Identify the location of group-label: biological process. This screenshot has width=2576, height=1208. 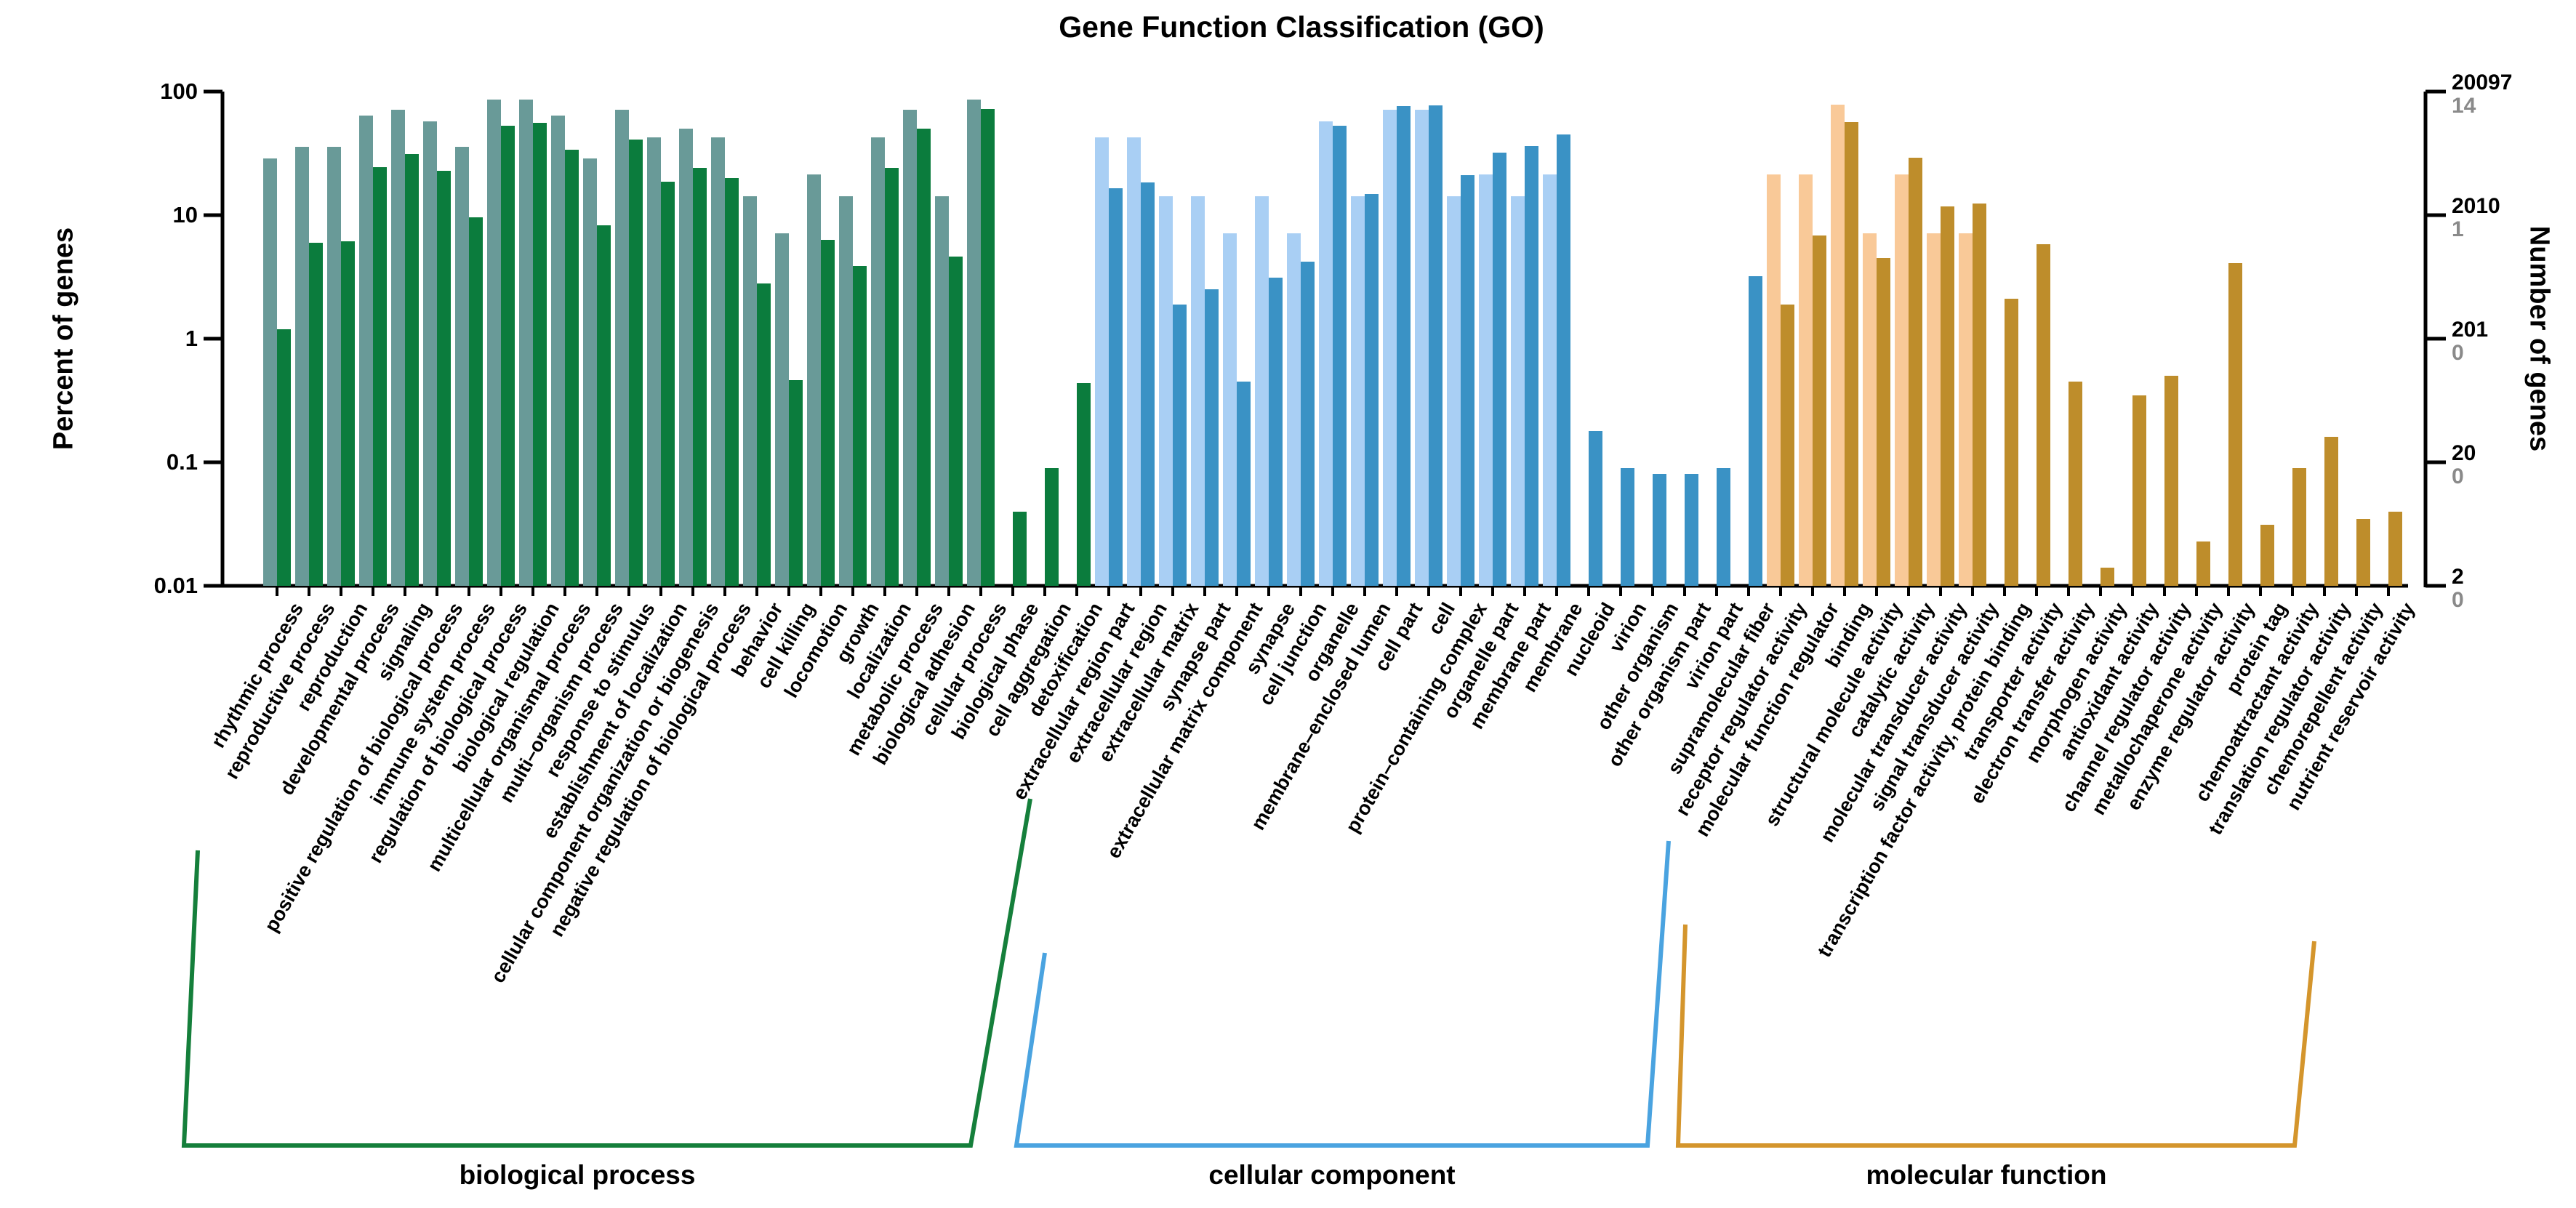
(577, 1175).